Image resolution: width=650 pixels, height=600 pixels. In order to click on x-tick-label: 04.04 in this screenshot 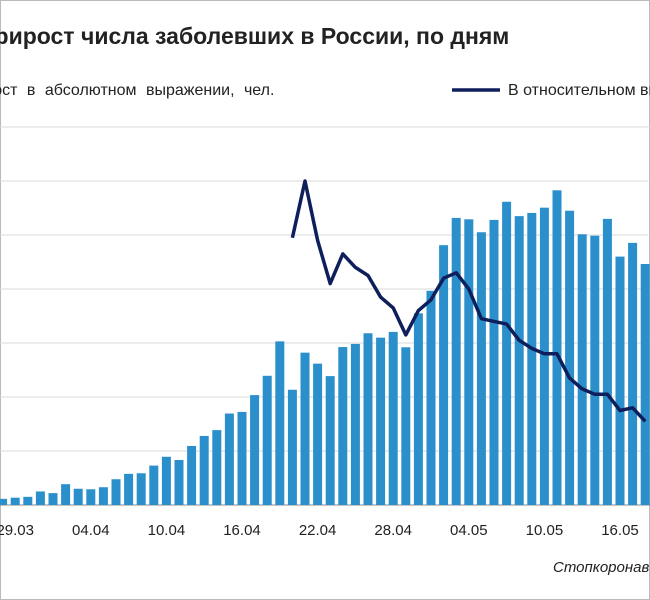, I will do `click(91, 530)`.